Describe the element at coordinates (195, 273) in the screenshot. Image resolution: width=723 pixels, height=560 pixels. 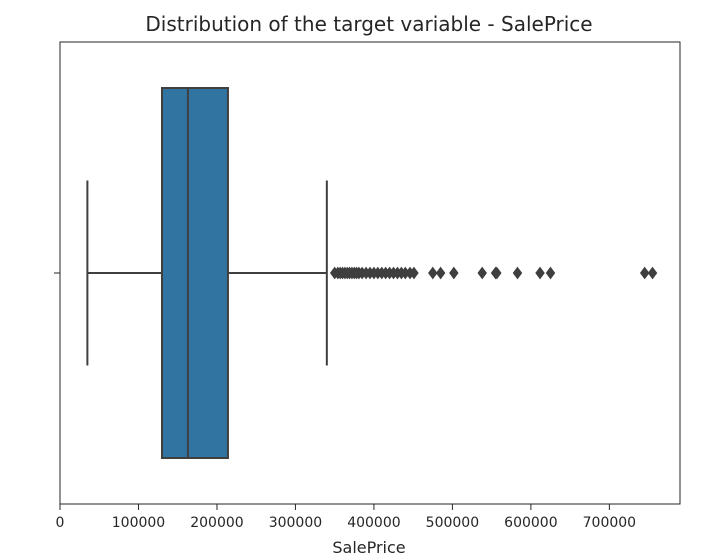
I see `iqr-box` at that location.